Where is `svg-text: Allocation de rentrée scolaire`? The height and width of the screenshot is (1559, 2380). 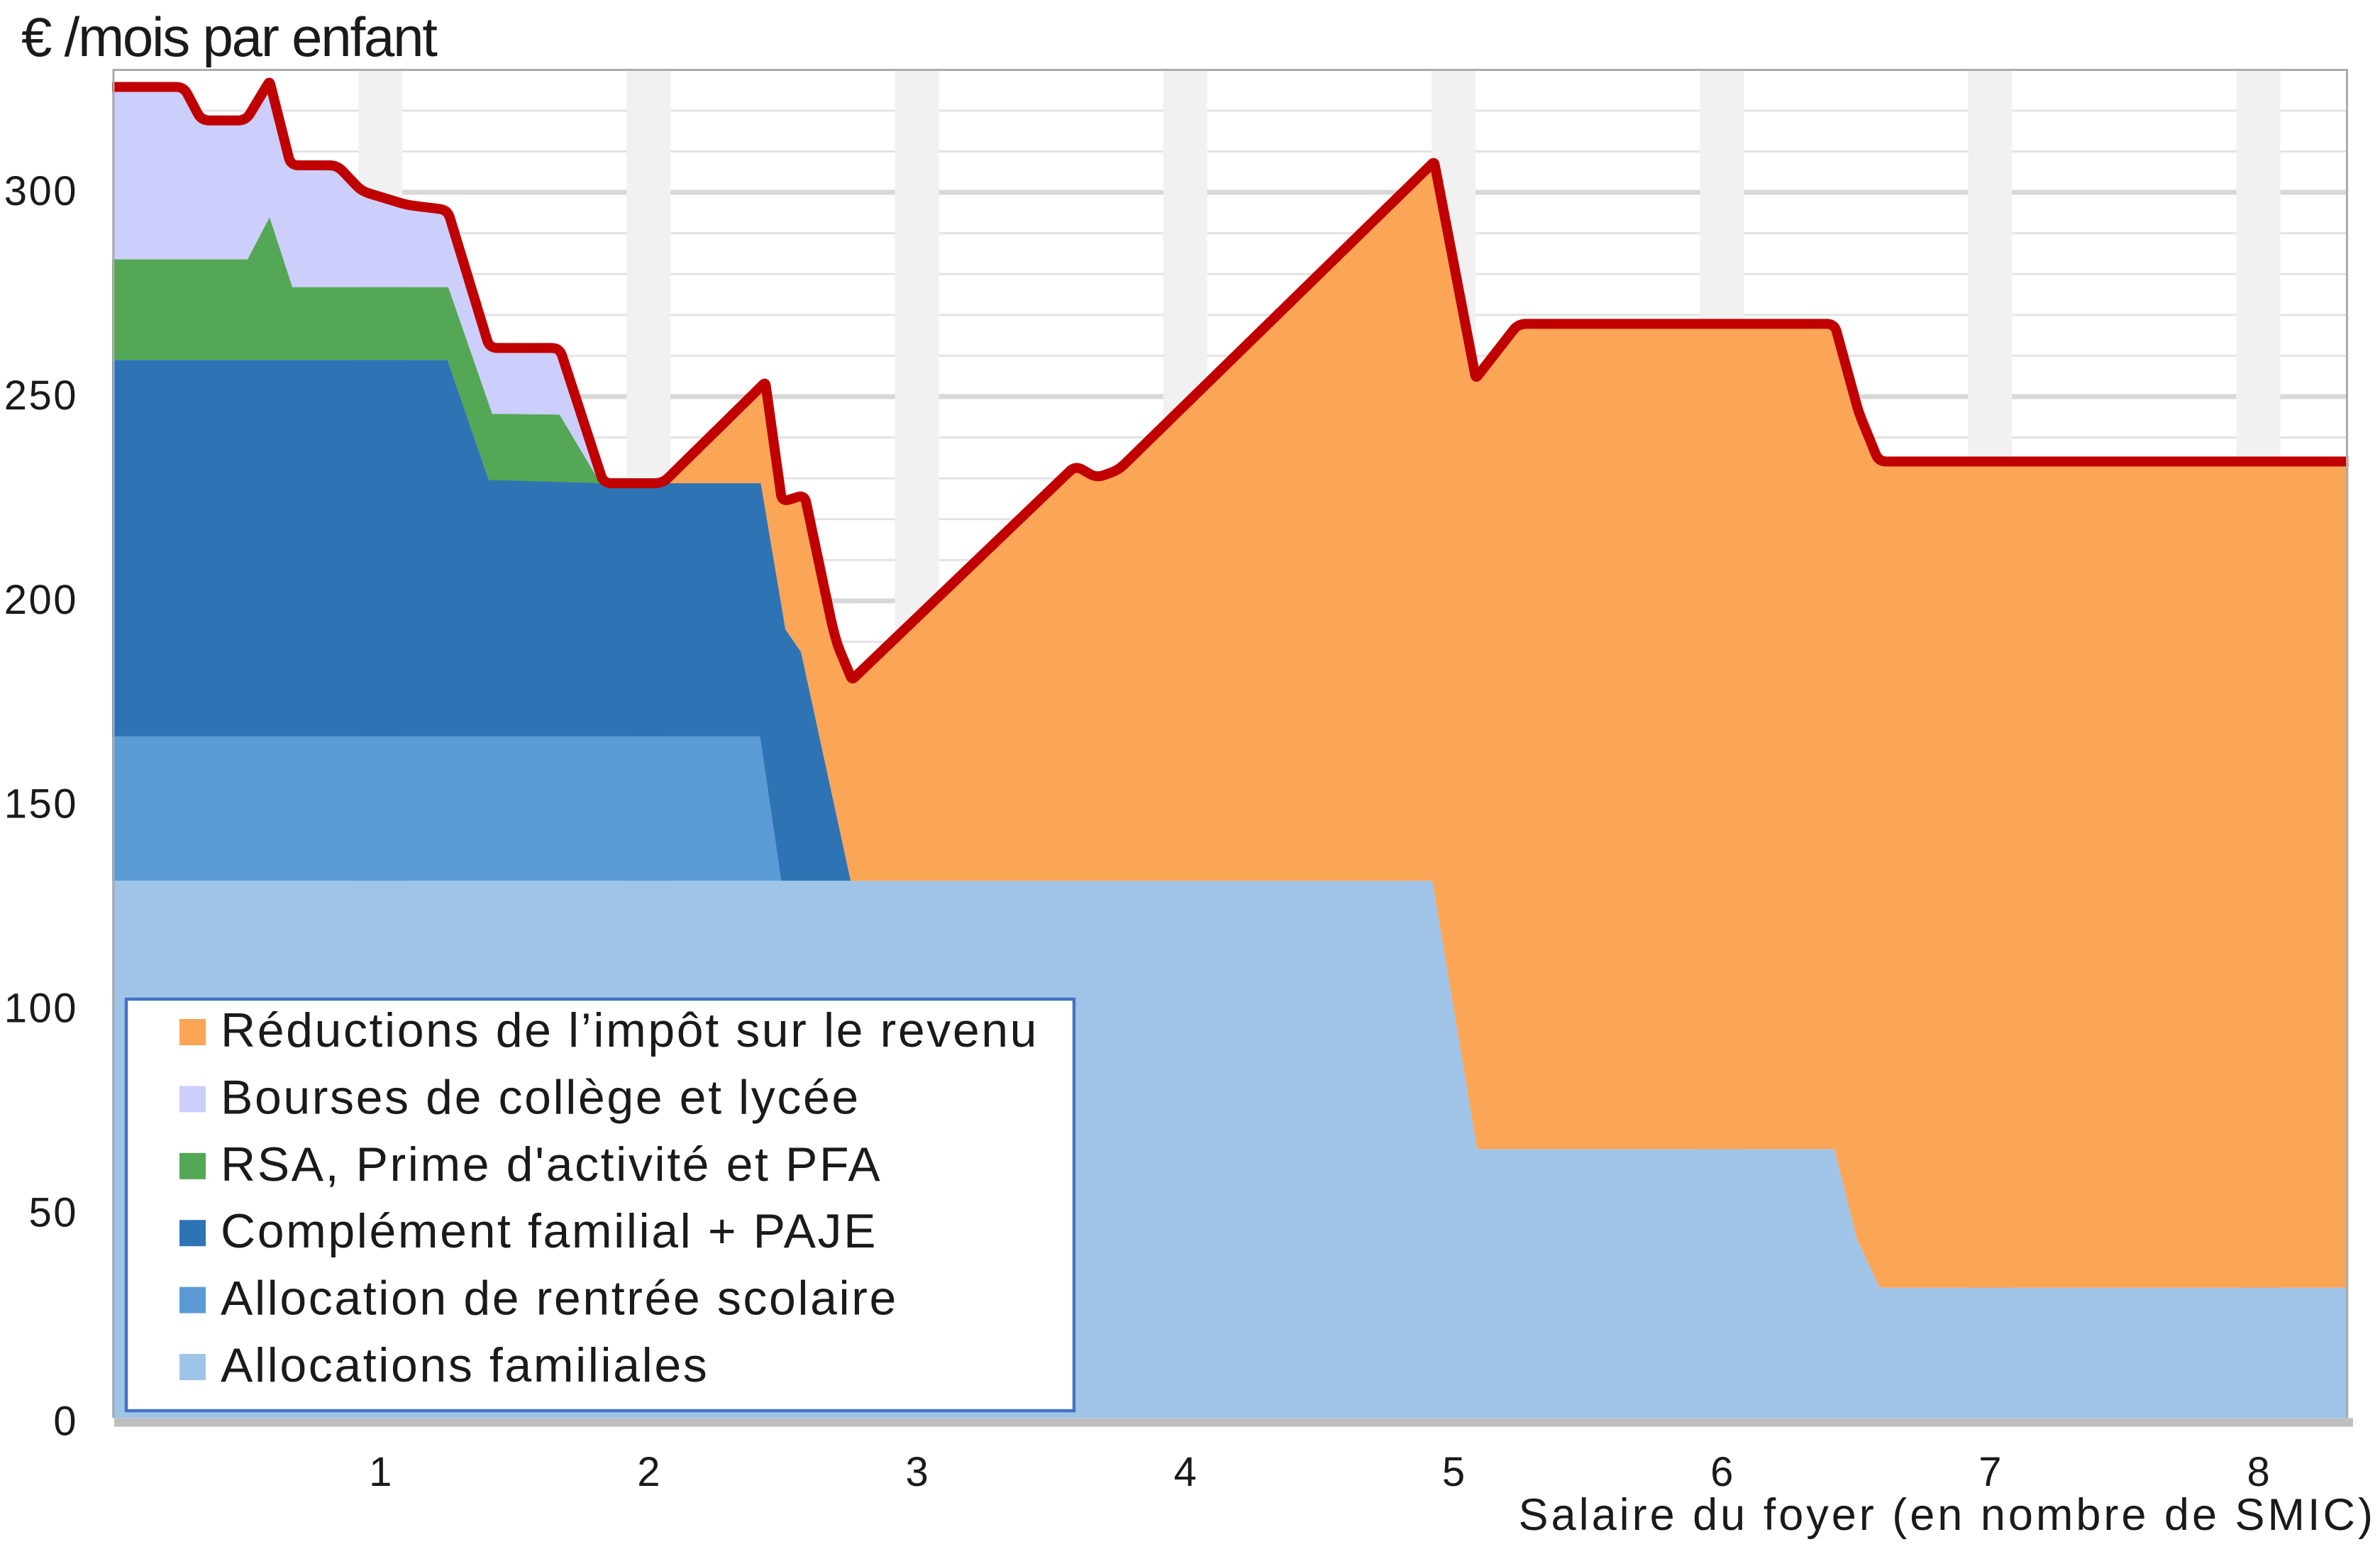
svg-text: Allocation de rentrée scolaire is located at coordinates (560, 1299).